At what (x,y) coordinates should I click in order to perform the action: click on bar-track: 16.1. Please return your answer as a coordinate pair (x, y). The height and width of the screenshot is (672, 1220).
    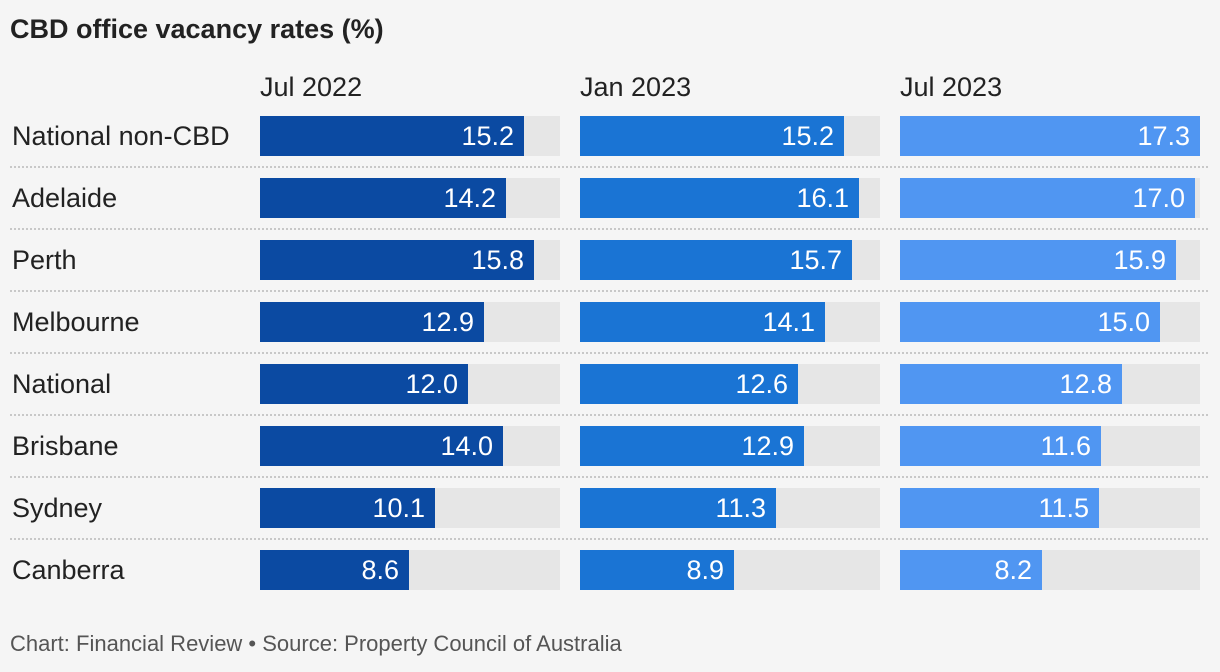
    Looking at the image, I should click on (730, 198).